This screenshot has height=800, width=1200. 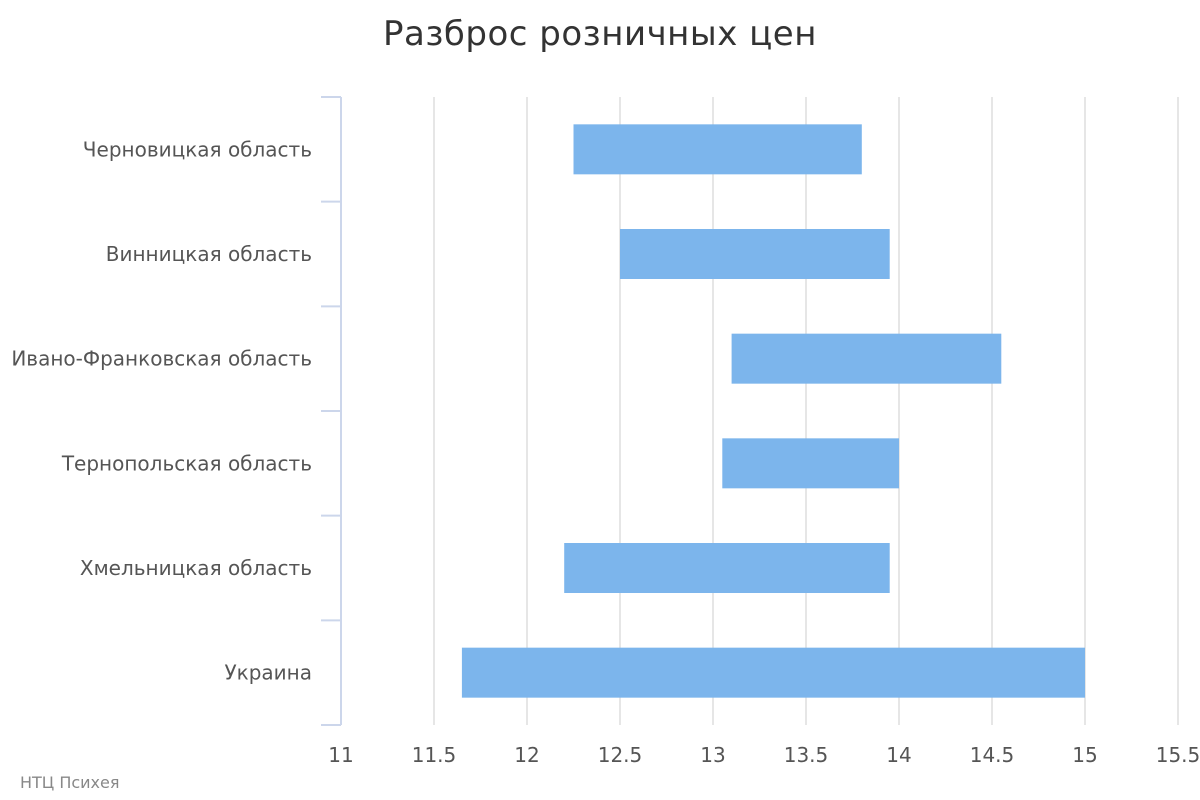 I want to click on x-tick-label: 13.5, so click(x=806, y=755).